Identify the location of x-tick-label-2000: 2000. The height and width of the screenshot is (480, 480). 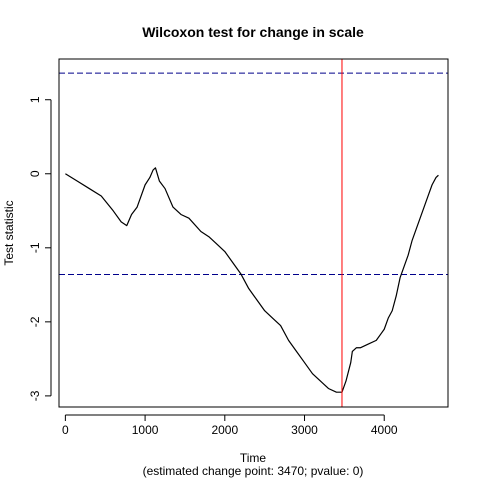
(224, 430).